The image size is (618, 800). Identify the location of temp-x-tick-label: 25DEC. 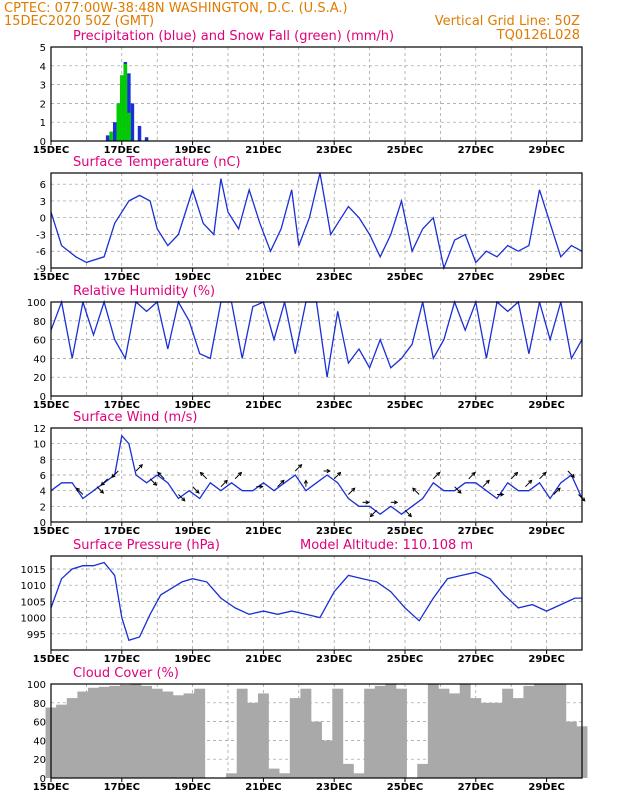
(405, 277).